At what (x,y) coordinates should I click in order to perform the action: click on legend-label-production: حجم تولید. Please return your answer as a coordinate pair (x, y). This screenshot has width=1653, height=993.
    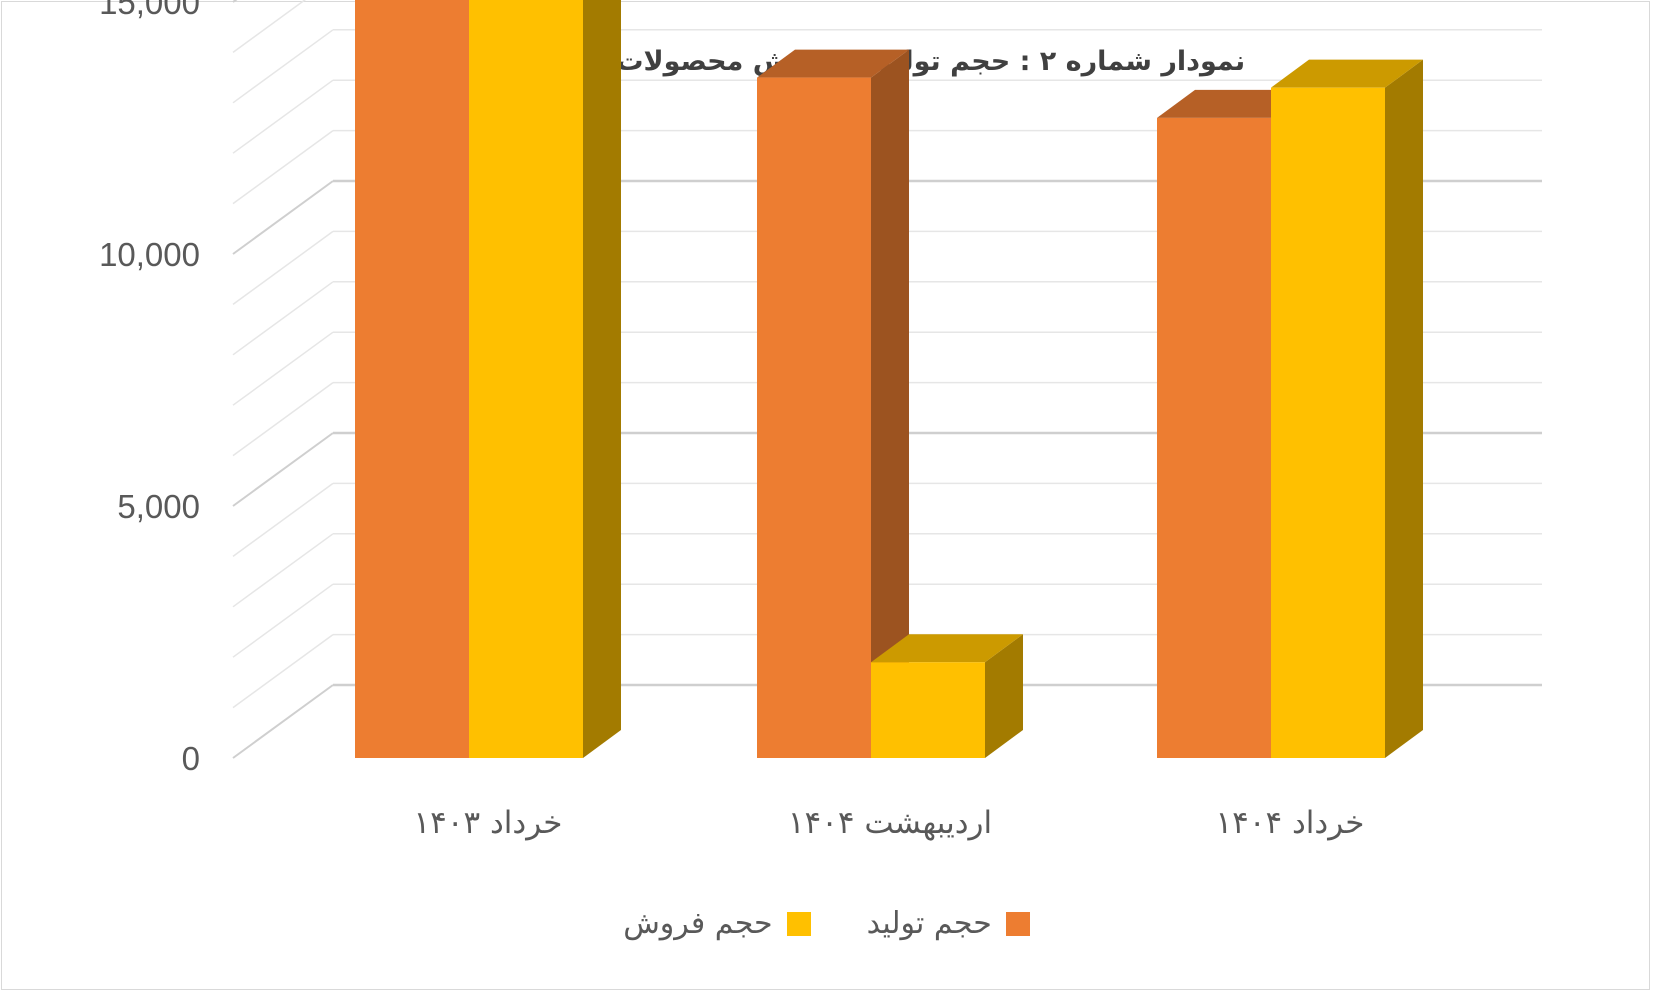
    Looking at the image, I should click on (929, 923).